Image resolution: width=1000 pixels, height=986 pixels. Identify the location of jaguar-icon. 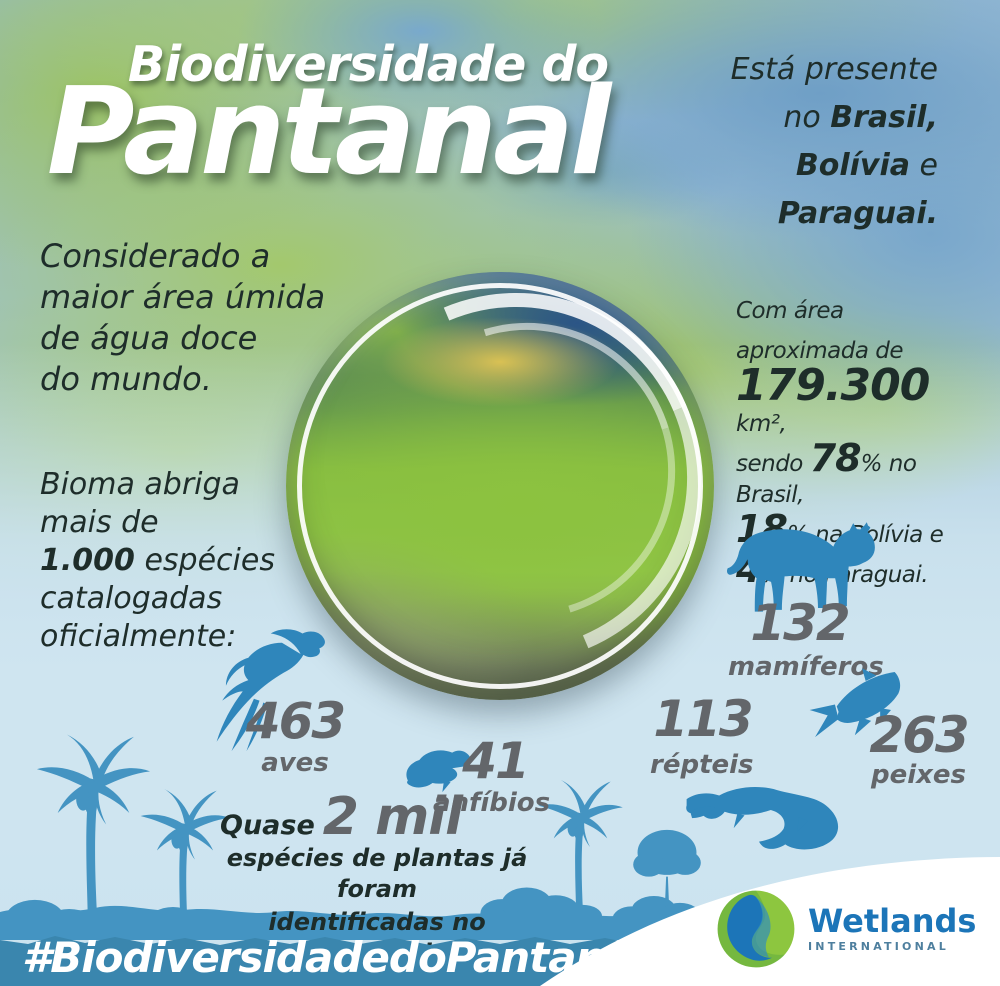
(804, 571).